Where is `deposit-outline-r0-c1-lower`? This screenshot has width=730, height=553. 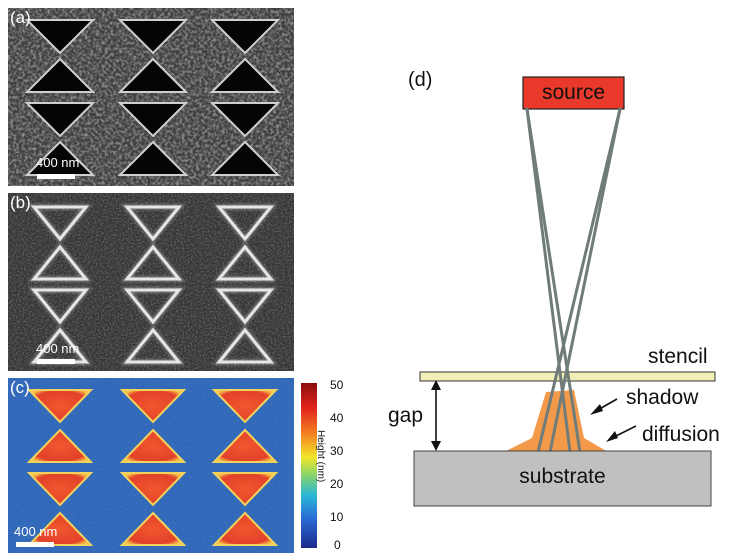
deposit-outline-r0-c1-lower is located at coordinates (153, 262).